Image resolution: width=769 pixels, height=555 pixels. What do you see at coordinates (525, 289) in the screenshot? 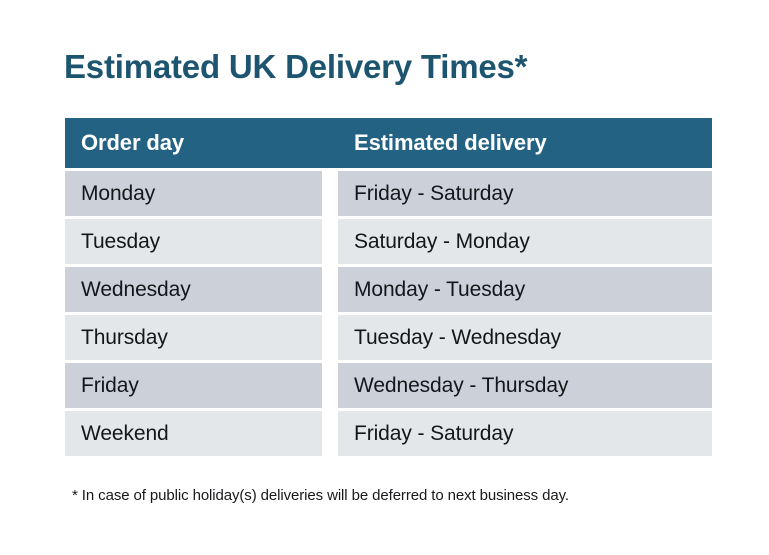
I see `cell-estimated-delivery: Monday - Tuesday` at bounding box center [525, 289].